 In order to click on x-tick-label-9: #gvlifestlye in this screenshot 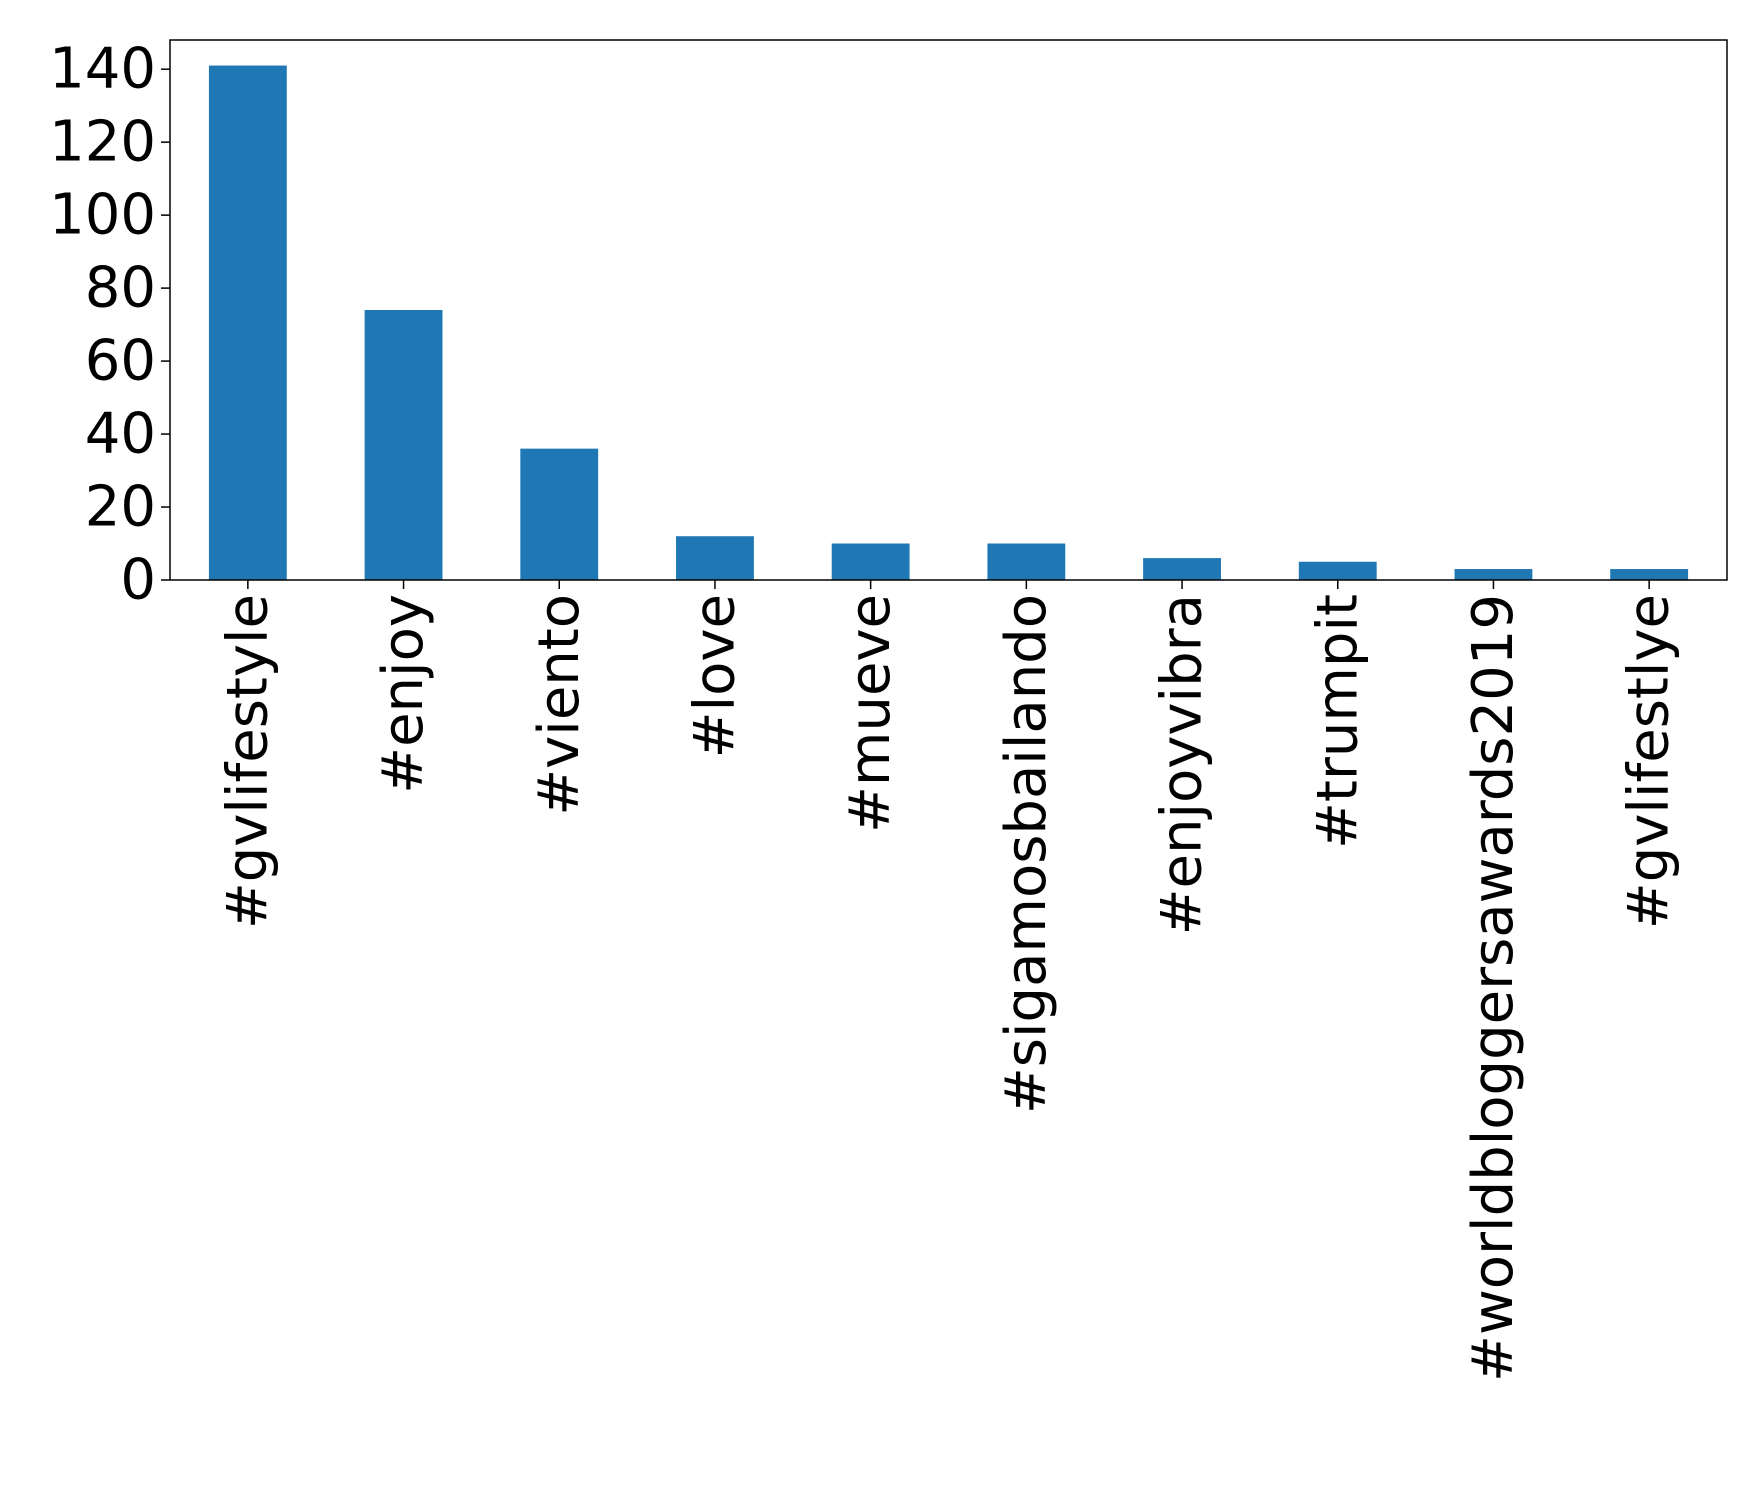, I will do `click(1649, 761)`.